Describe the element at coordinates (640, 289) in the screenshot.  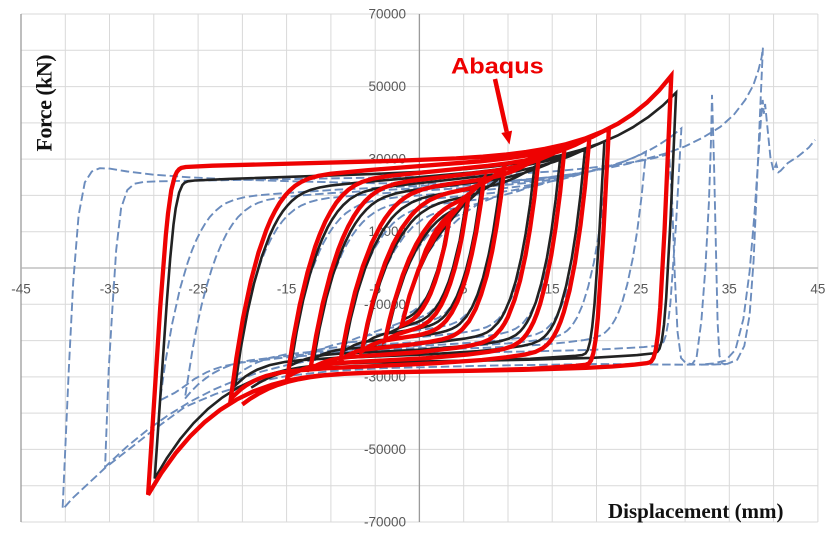
I see `svg-text: 25` at that location.